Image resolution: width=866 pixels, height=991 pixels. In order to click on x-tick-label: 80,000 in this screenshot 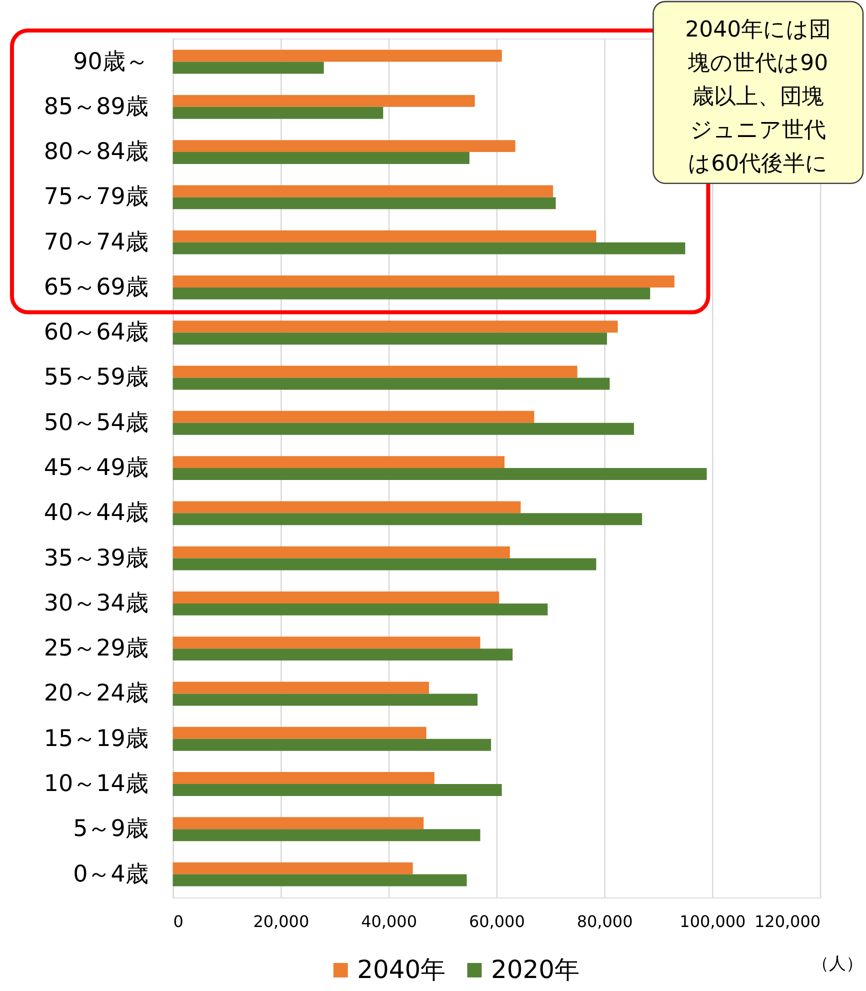, I will do `click(604, 921)`.